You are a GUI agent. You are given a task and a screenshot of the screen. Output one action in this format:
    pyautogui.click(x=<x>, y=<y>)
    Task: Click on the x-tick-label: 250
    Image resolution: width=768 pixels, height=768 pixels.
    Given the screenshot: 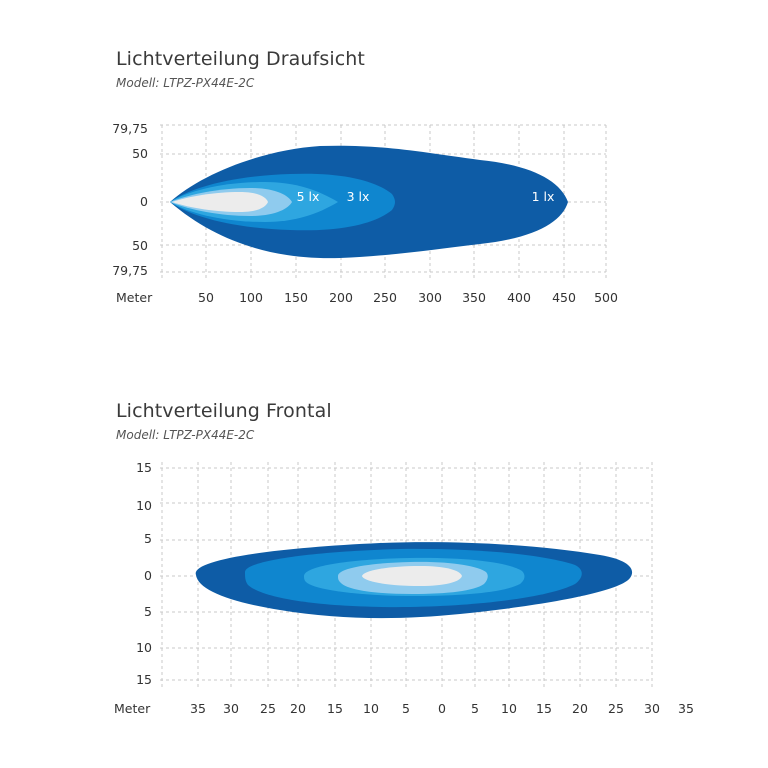 What is the action you would take?
    pyautogui.click(x=385, y=297)
    